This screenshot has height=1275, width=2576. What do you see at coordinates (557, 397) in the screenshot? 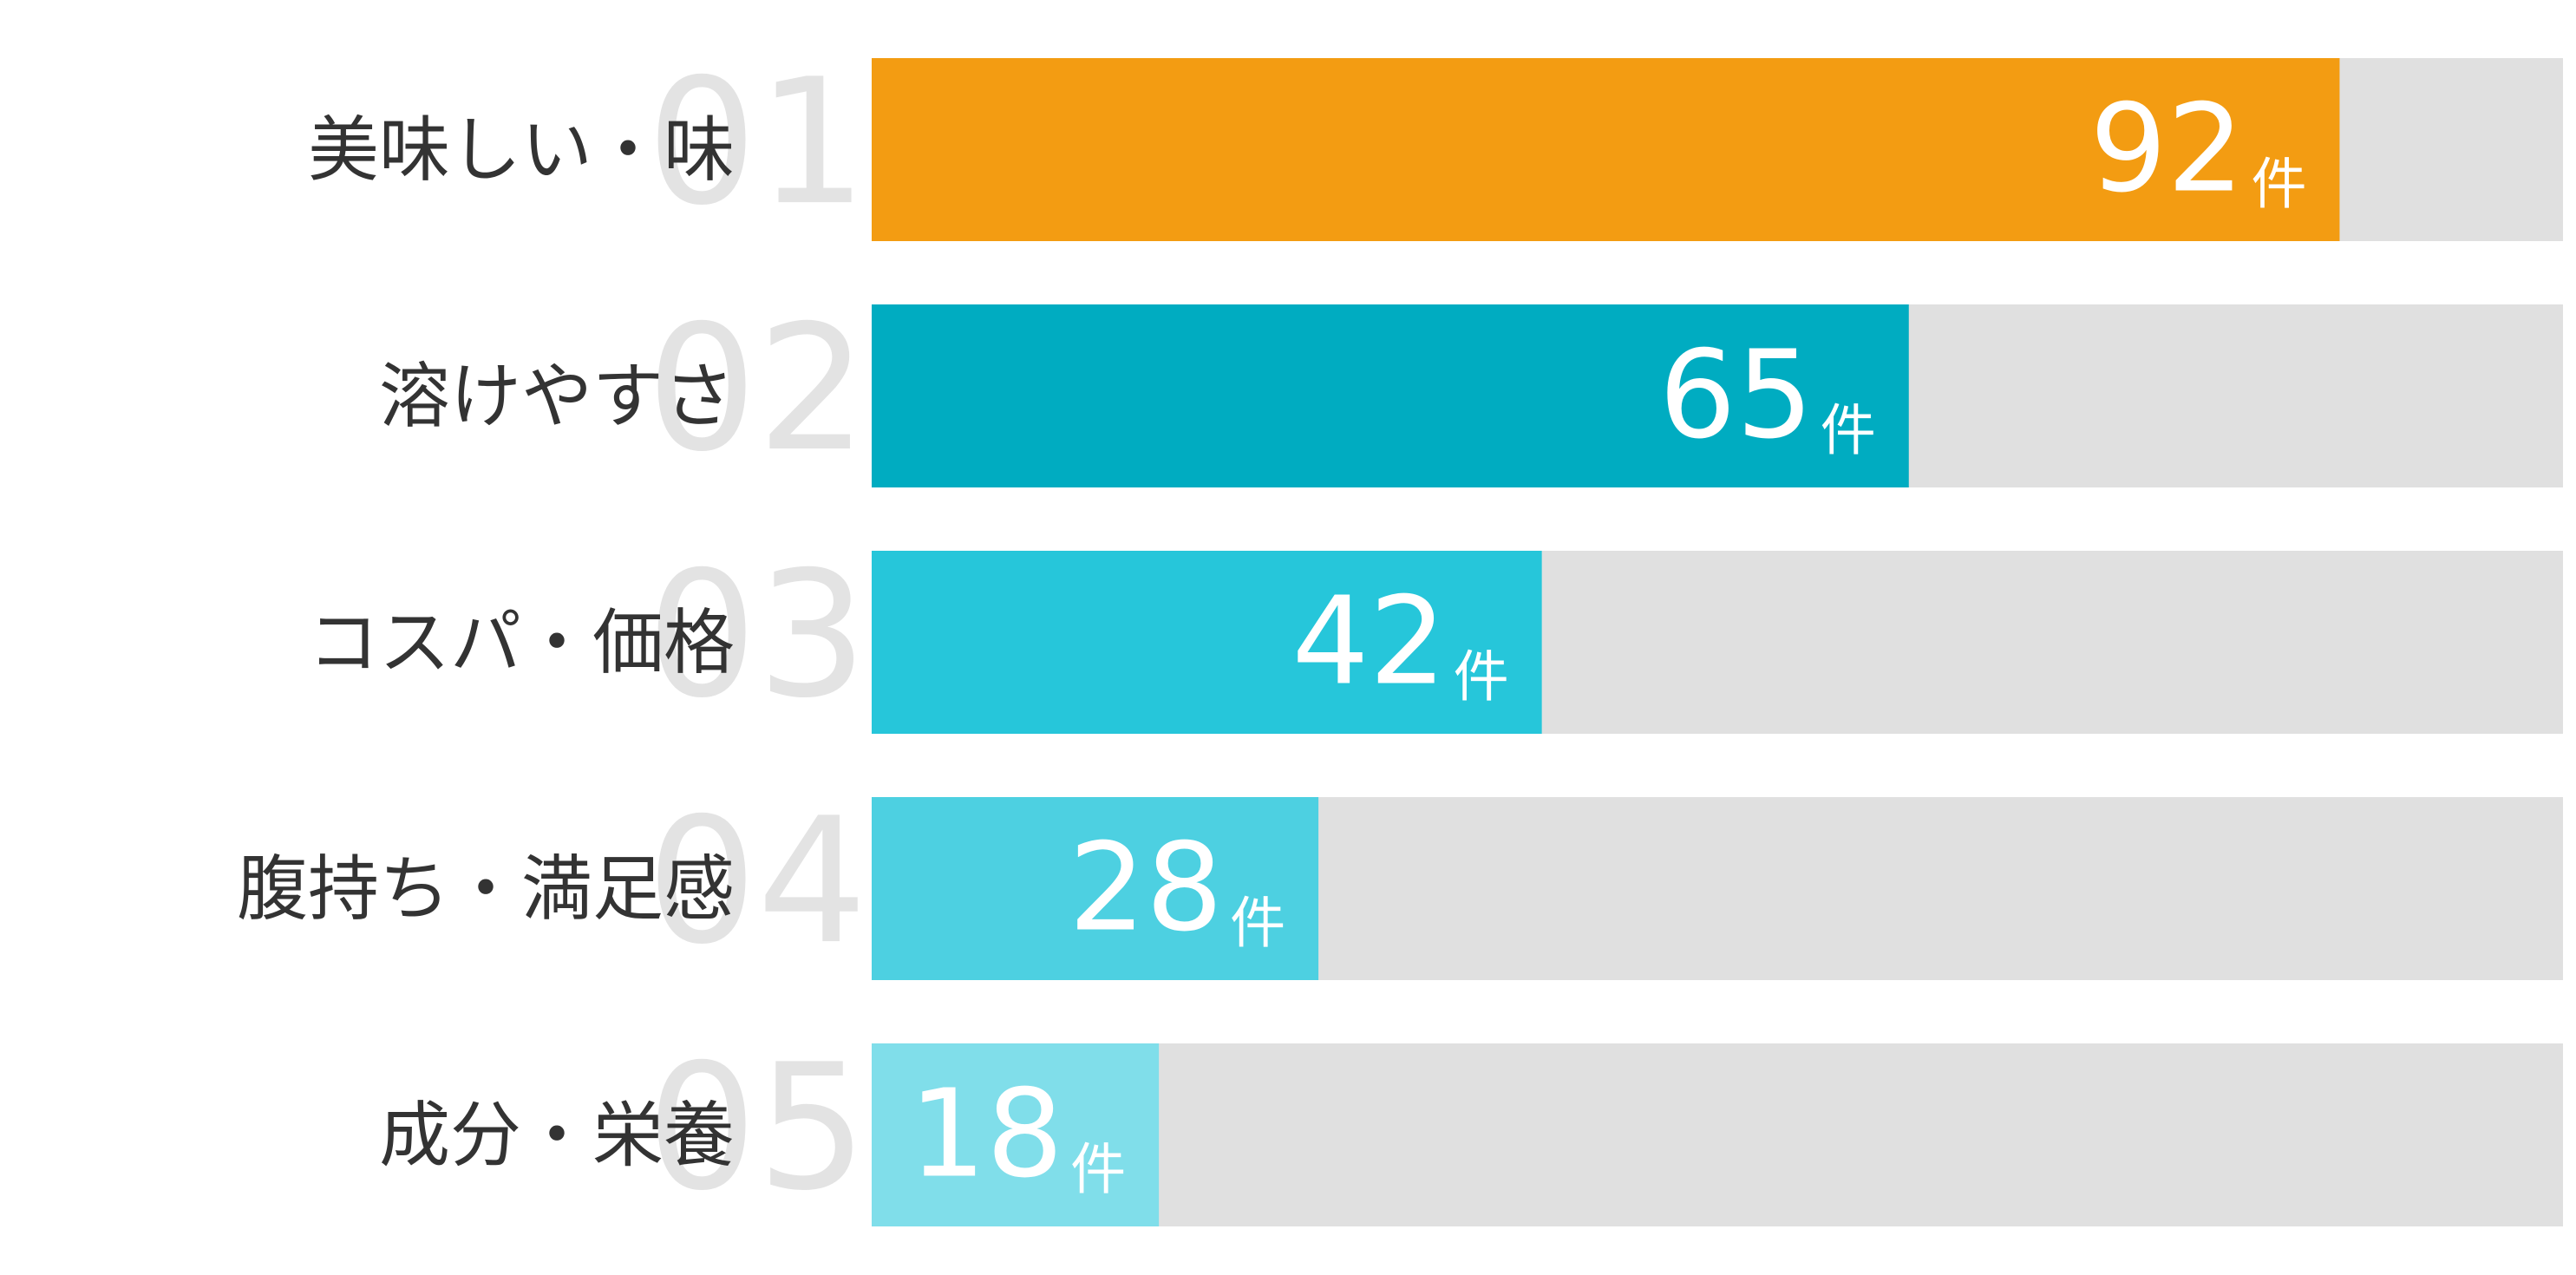
I see `category-label: 溶けやすさ` at bounding box center [557, 397].